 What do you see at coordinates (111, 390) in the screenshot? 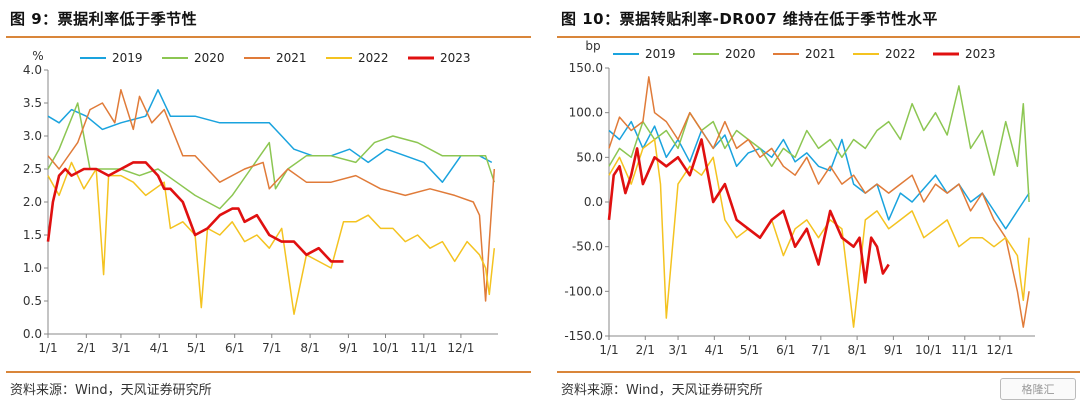
I see `figure-9-source: 资料来源：Wind，天风证券研究所` at bounding box center [111, 390].